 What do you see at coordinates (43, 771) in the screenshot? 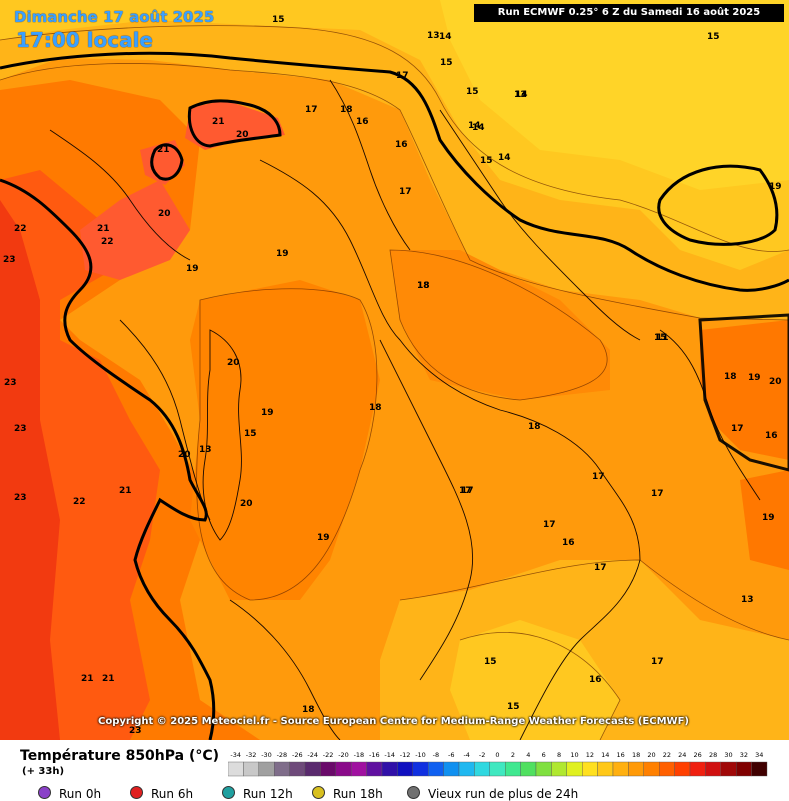
I see `forecast-hour: (+ 33h)` at bounding box center [43, 771].